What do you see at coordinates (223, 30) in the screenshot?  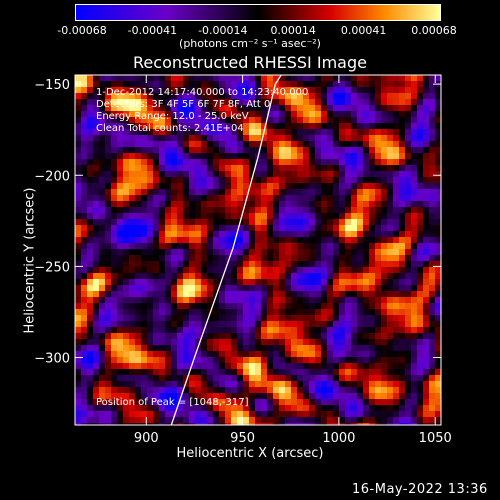 I see `colorbar-tick-label: -0.00014` at bounding box center [223, 30].